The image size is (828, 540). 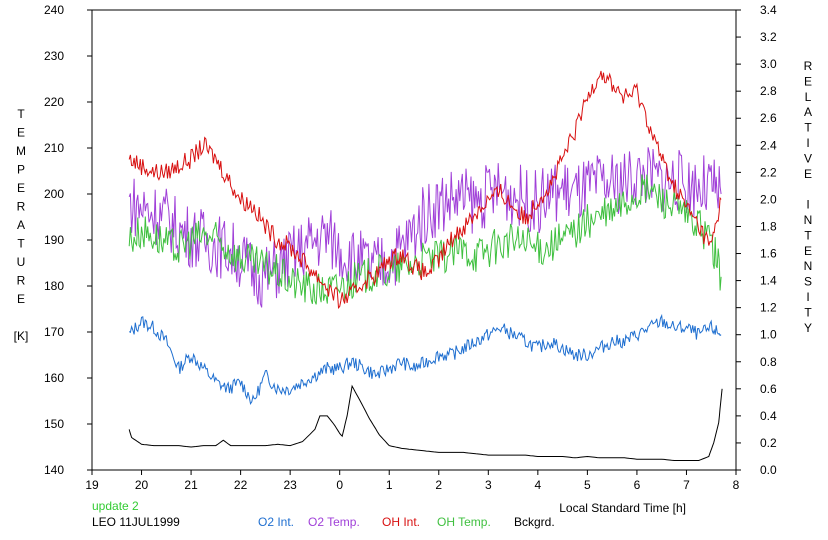 What do you see at coordinates (768, 443) in the screenshot?
I see `y-right-tick-label: 0.2` at bounding box center [768, 443].